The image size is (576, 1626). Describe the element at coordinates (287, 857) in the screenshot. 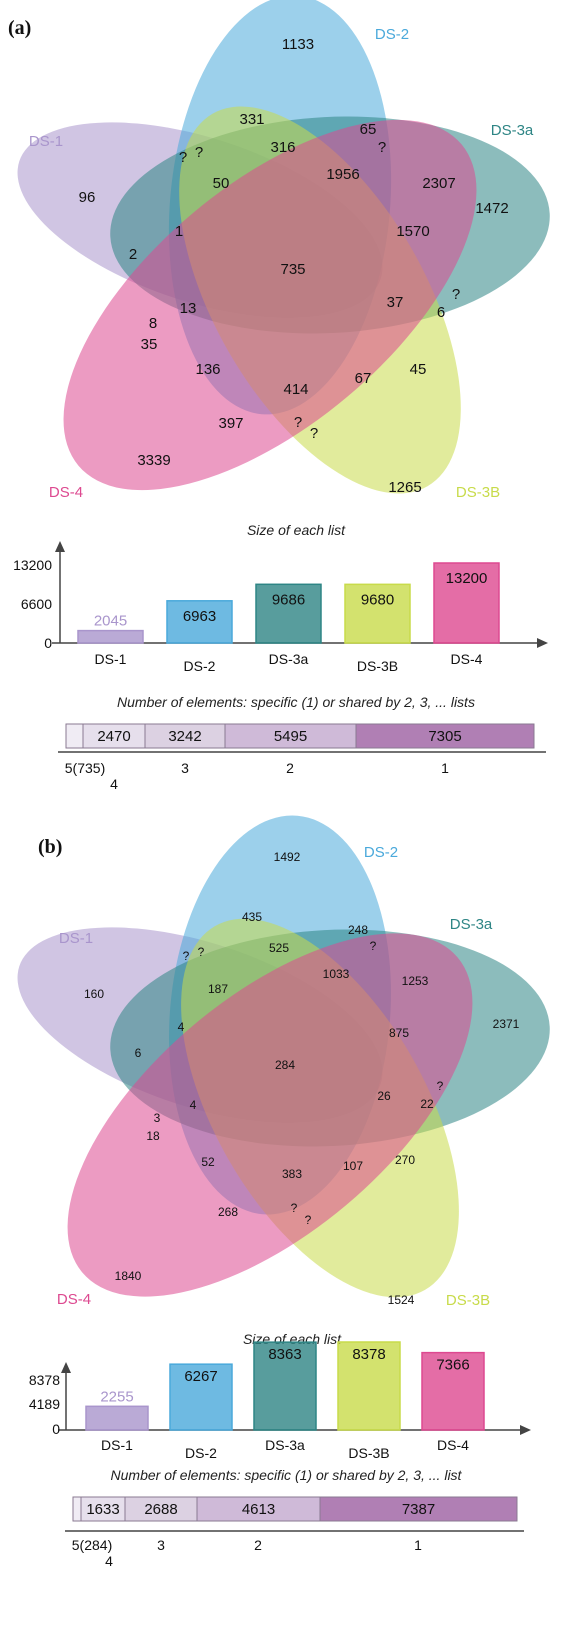

I see `region-count: 1492` at that location.